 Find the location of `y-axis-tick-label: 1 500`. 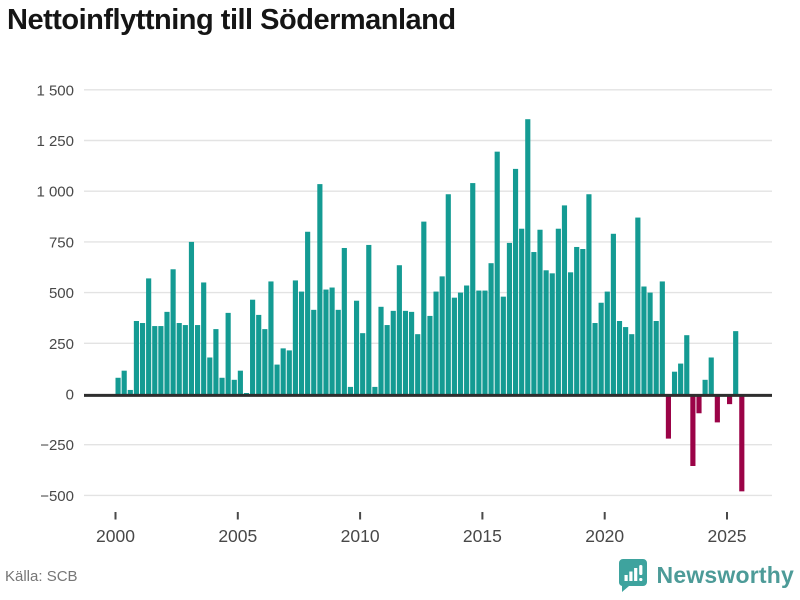

y-axis-tick-label: 1 500 is located at coordinates (55, 90).